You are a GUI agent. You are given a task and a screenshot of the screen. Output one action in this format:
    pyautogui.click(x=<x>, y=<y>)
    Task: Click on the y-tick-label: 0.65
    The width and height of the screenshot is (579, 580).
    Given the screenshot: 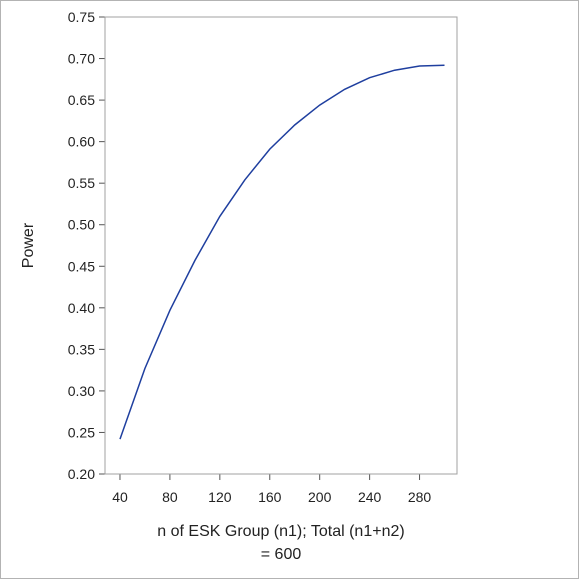 What is the action you would take?
    pyautogui.click(x=81, y=100)
    